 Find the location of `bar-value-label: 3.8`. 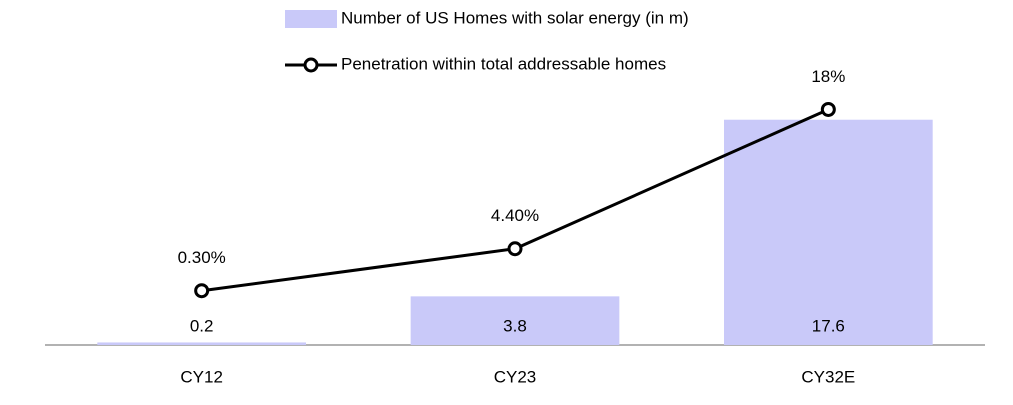

bar-value-label: 3.8 is located at coordinates (515, 325).